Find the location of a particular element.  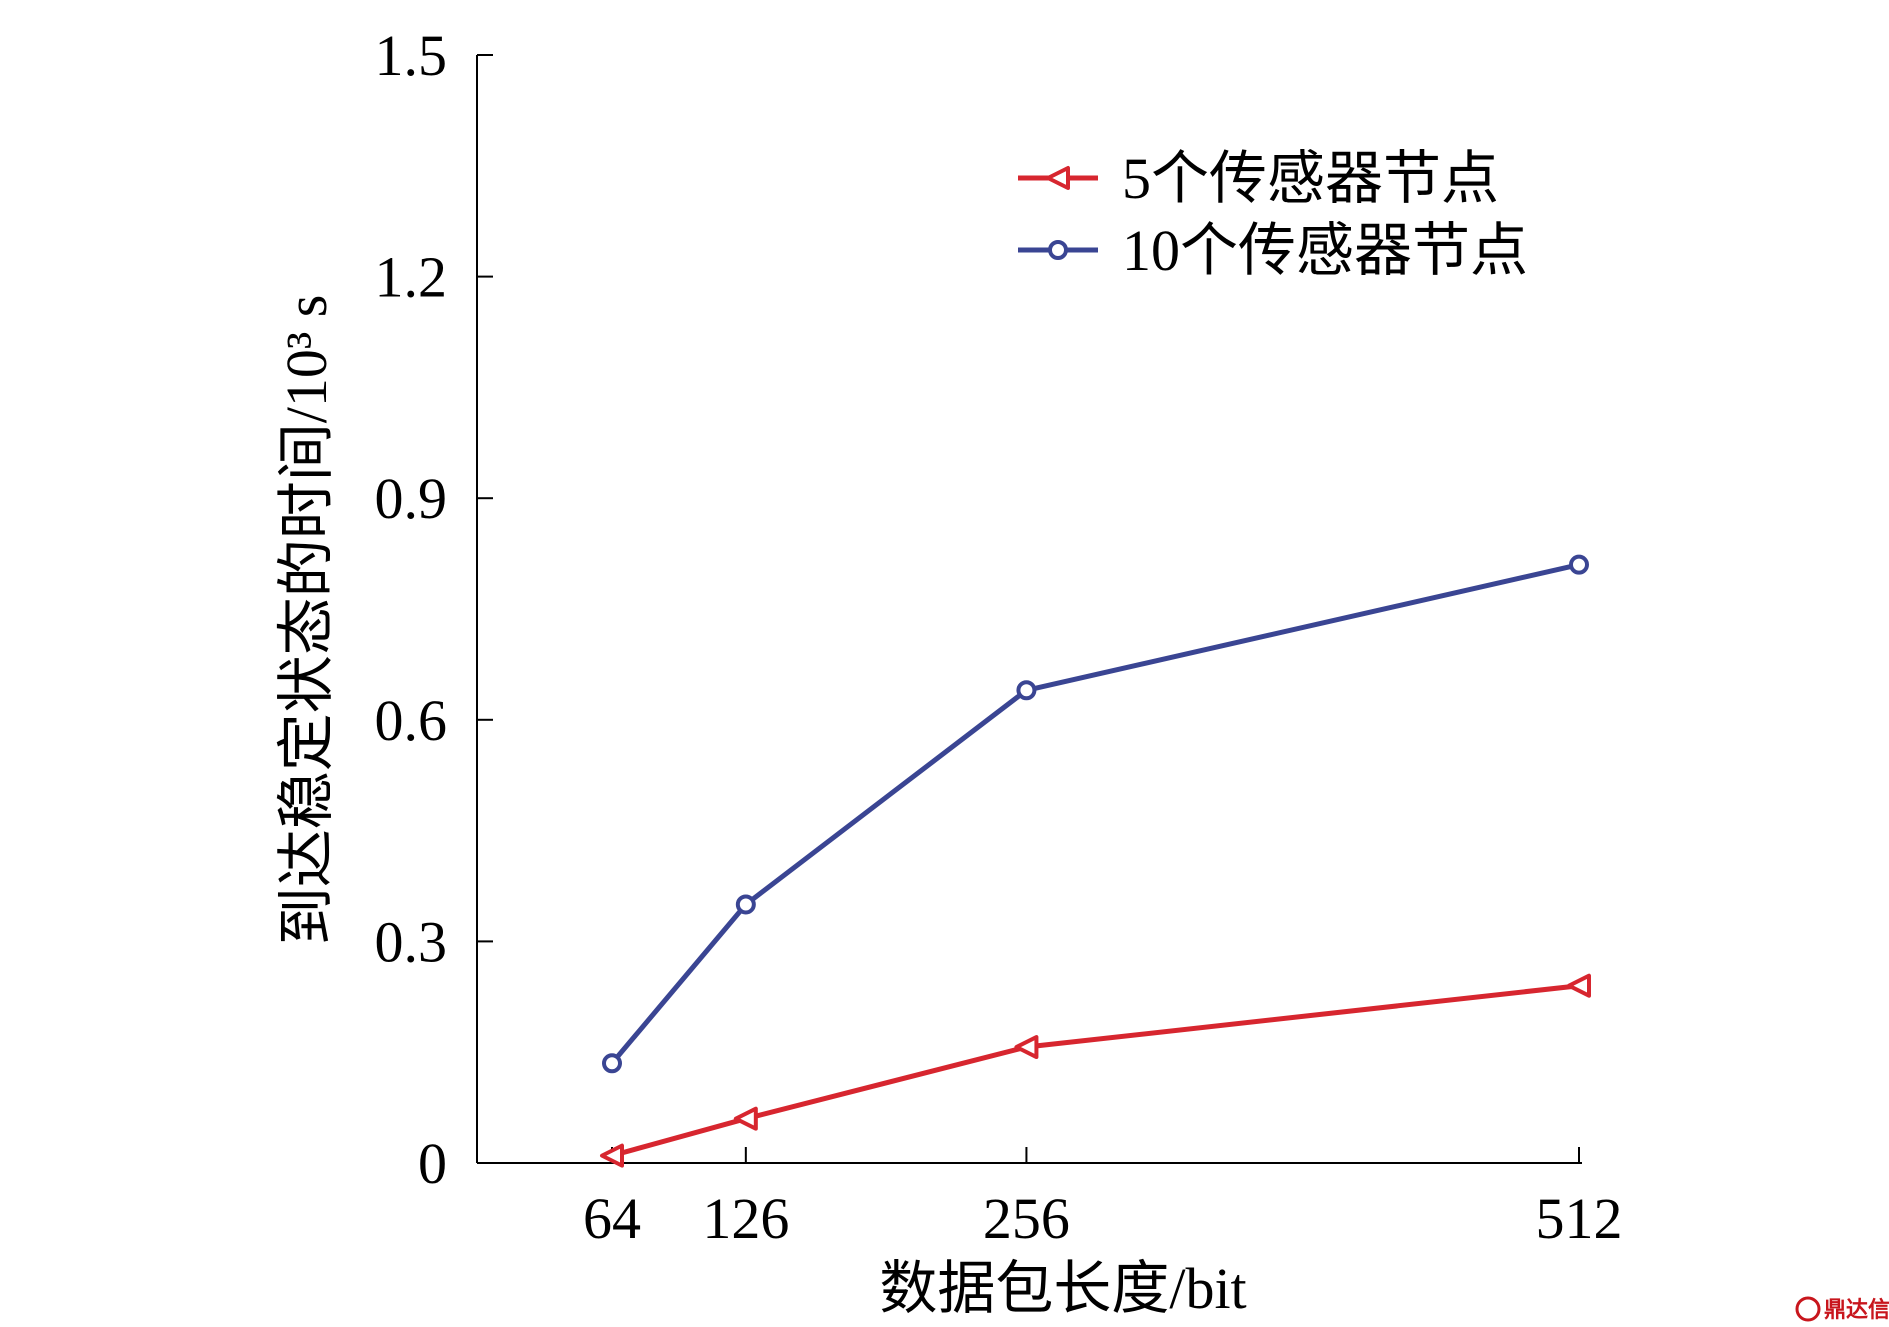

series-line is located at coordinates (1095, 1071).